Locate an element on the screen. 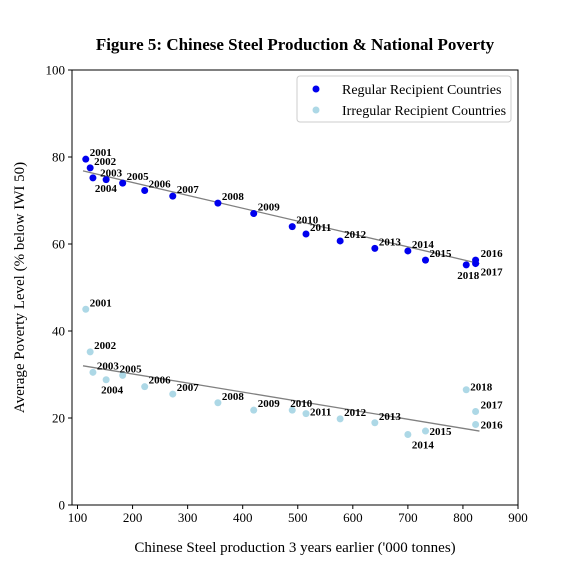 This screenshot has width=576, height=576. data-label-regular: 2014 is located at coordinates (423, 245).